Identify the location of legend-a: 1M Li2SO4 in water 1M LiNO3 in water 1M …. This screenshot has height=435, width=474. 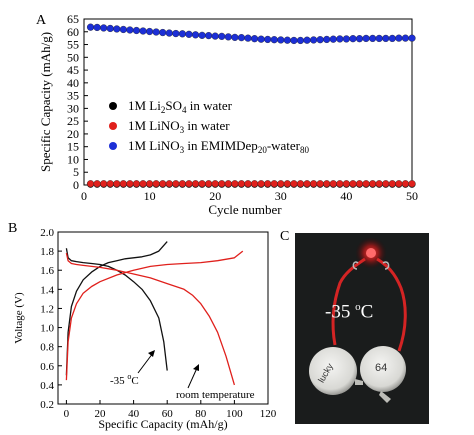
(209, 126).